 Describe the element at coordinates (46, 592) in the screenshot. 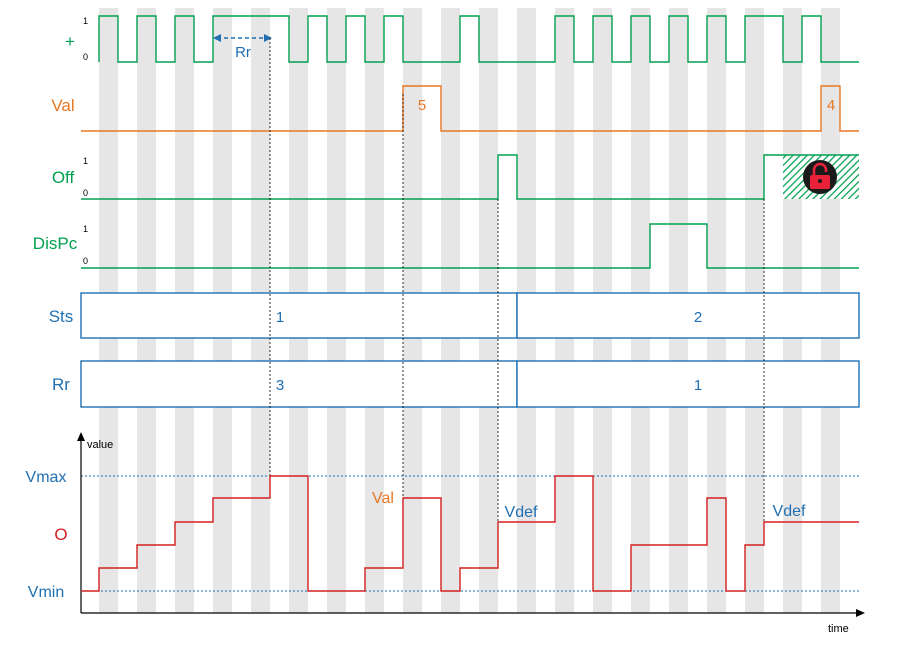

I see `vmin-label: Vmin` at that location.